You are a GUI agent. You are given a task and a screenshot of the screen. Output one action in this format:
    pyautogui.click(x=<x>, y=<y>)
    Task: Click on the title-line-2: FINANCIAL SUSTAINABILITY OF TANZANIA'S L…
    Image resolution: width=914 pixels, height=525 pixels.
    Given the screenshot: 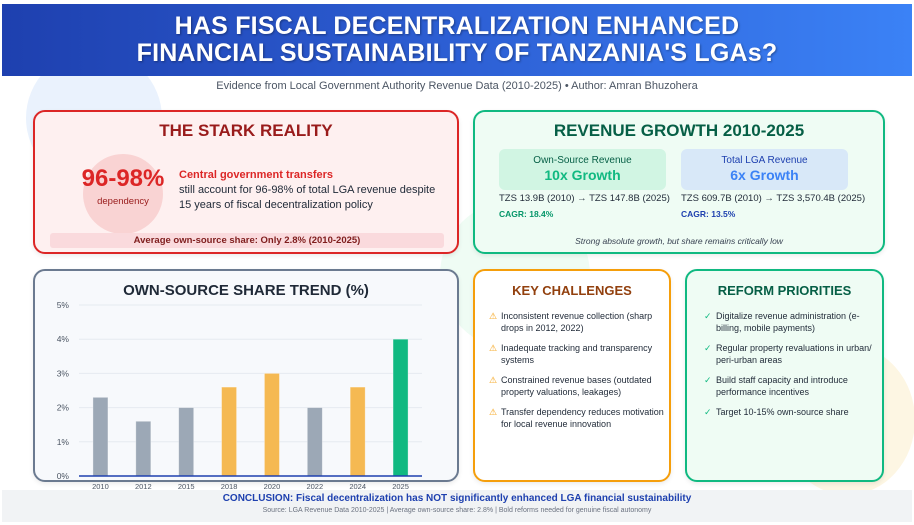 What is the action you would take?
    pyautogui.click(x=457, y=53)
    